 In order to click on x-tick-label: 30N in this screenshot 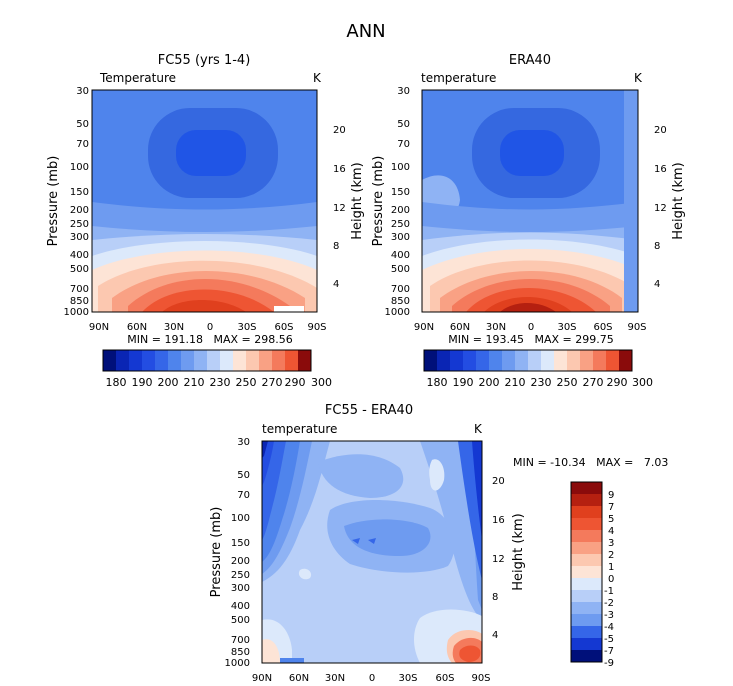, I will do `click(496, 327)`.